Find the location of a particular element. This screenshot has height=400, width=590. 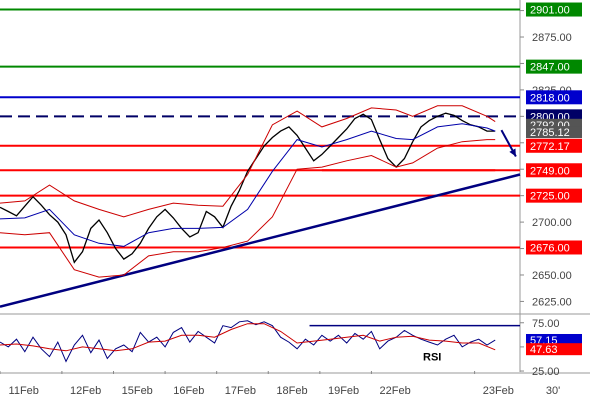

x-tick-label: 23Feb is located at coordinates (498, 391).